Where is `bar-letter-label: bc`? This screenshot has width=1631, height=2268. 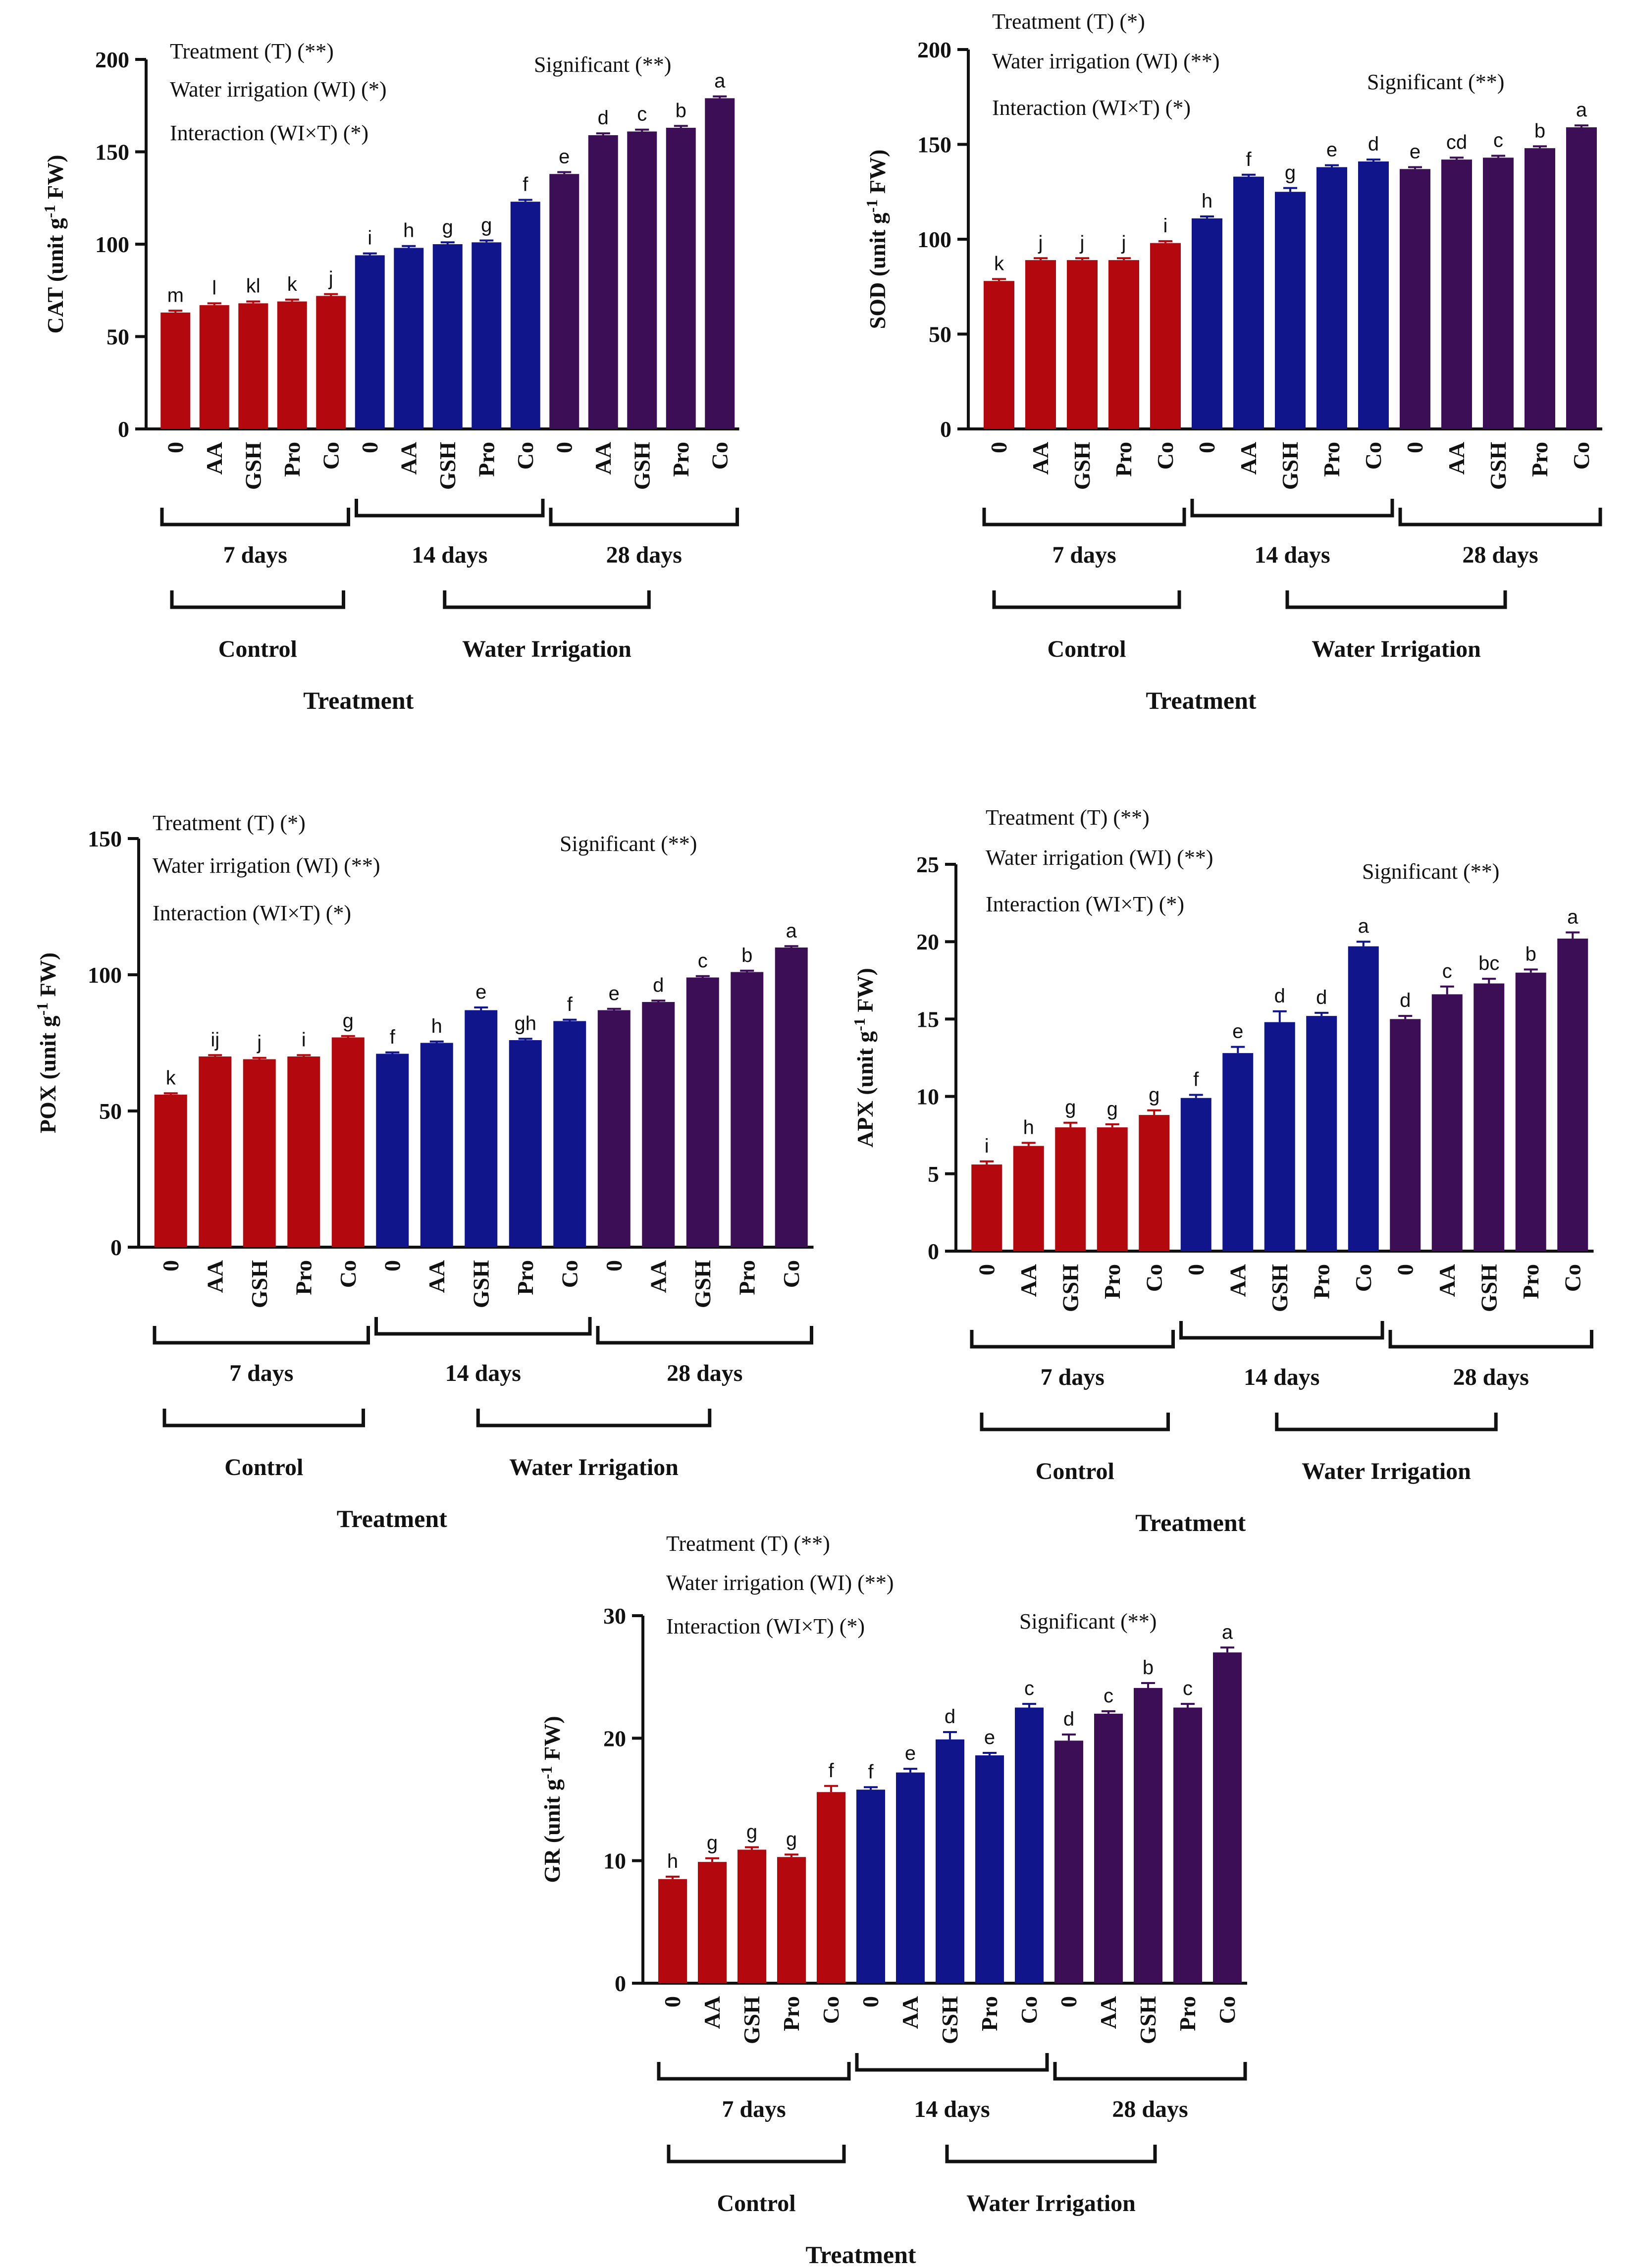
bar-letter-label: bc is located at coordinates (1488, 963).